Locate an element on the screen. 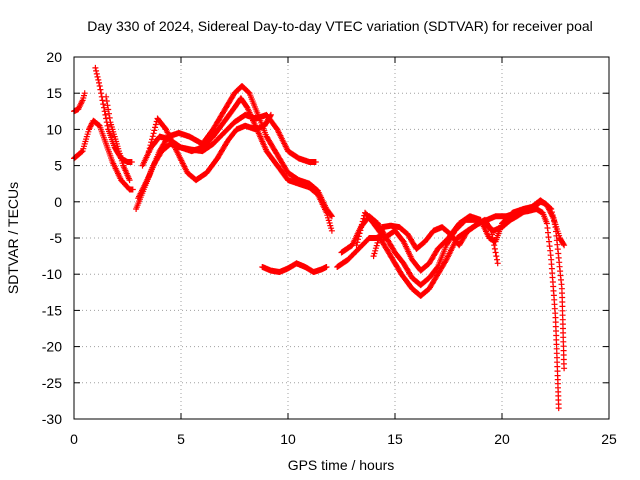 Image resolution: width=640 pixels, height=480 pixels. y-tick-labels: 20 15 10 5 0 -5 -10 -15 -20 -25 -30 is located at coordinates (52, 238).